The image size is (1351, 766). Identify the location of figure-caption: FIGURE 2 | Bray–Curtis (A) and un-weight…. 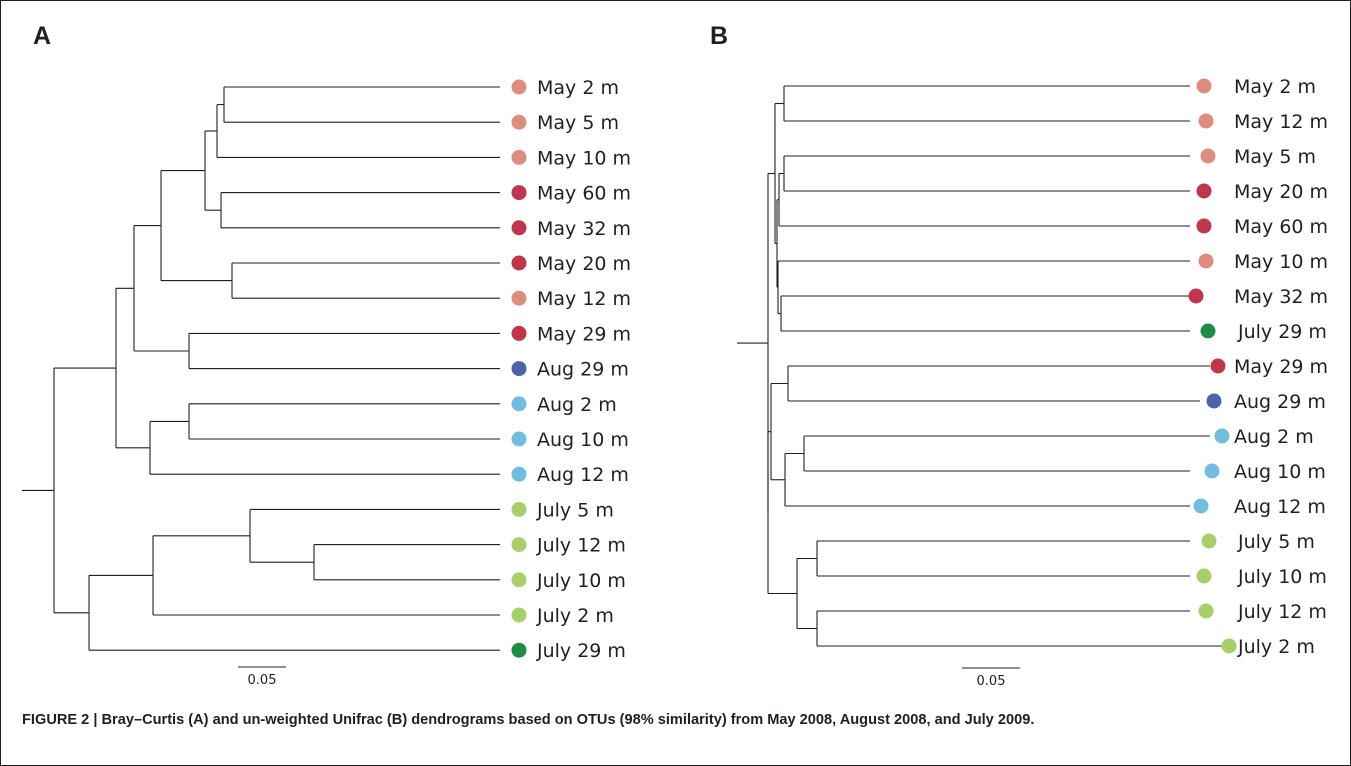
(528, 720).